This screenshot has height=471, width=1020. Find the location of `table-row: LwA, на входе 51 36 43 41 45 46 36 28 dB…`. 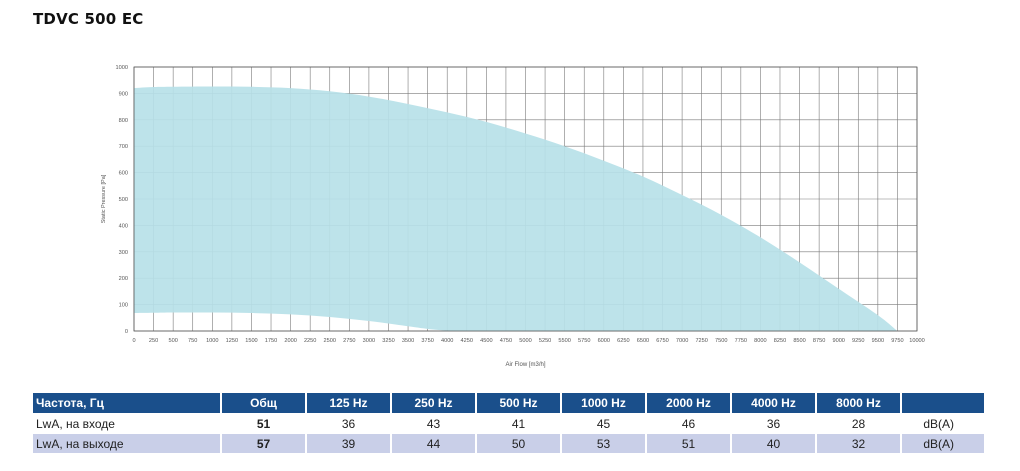

table-row: LwA, на входе 51 36 43 41 45 46 36 28 dB… is located at coordinates (509, 423).